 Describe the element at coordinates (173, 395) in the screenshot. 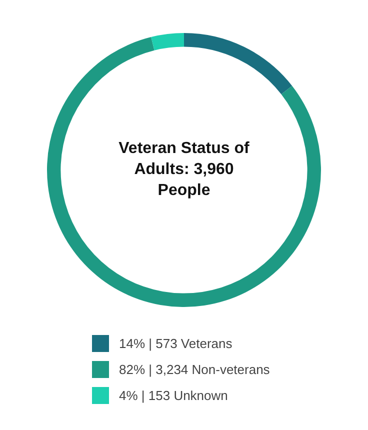

I see `legend-label: 4% | 153 Unknown` at that location.